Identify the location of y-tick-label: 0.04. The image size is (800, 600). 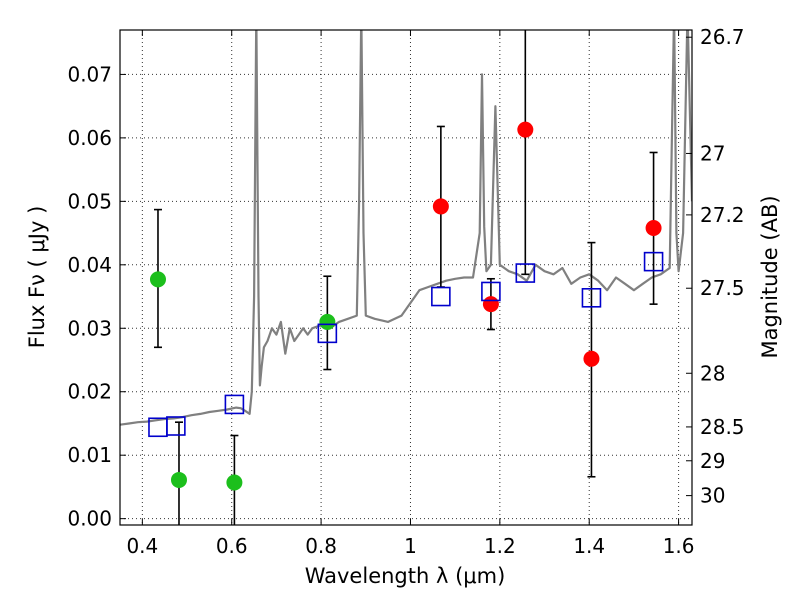
(89, 265).